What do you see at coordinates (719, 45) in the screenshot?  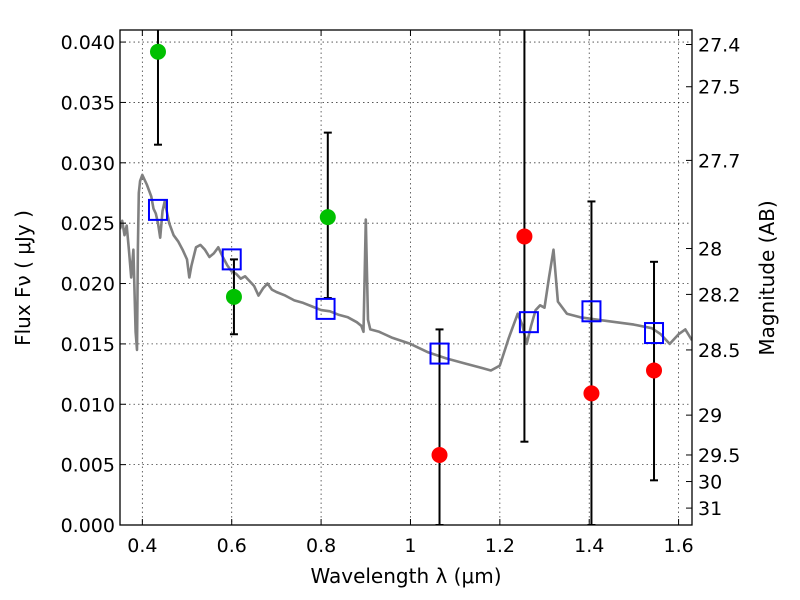 I see `right-tick-label: 27.4` at bounding box center [719, 45].